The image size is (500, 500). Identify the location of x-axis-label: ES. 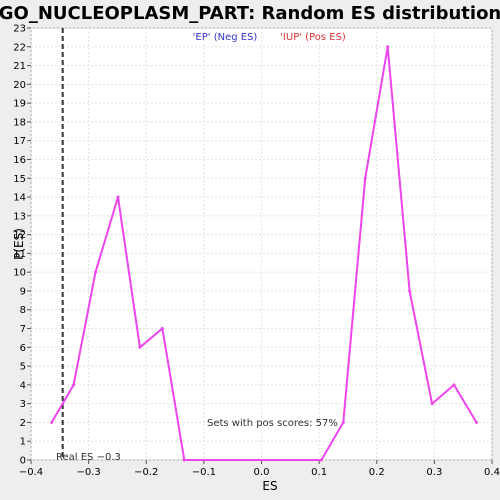
(269, 486).